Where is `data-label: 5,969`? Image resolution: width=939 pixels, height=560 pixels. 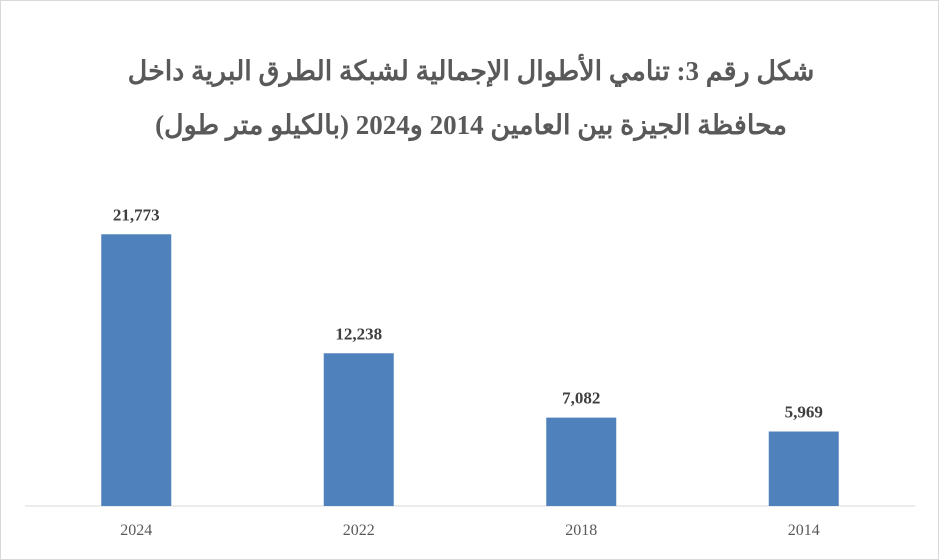
data-label: 5,969 is located at coordinates (804, 412).